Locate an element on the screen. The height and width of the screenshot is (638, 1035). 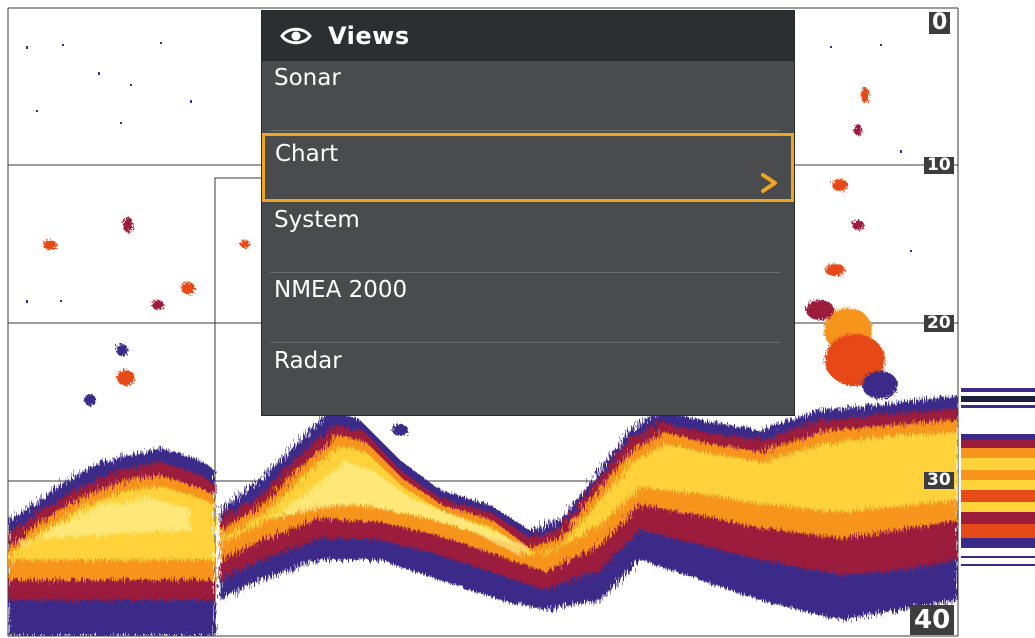
eye-icon is located at coordinates (296, 36).